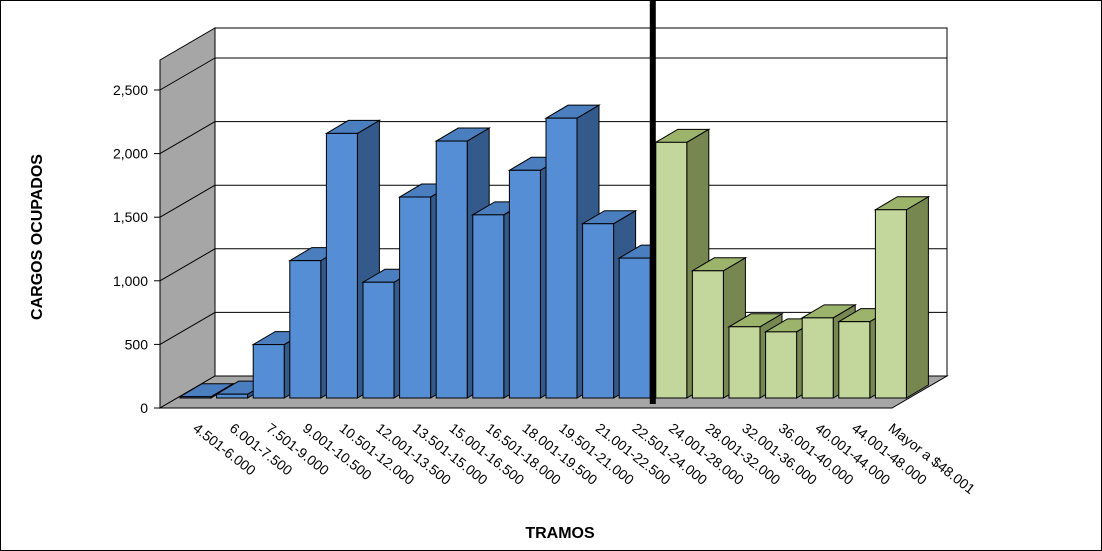  What do you see at coordinates (560, 533) in the screenshot?
I see `x-axis-title: TRAMOS` at bounding box center [560, 533].